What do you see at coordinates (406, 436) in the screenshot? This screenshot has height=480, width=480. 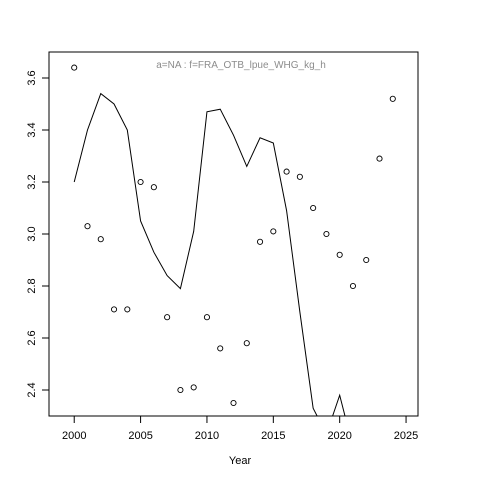 I see `x-tick-label: 2025` at bounding box center [406, 436].